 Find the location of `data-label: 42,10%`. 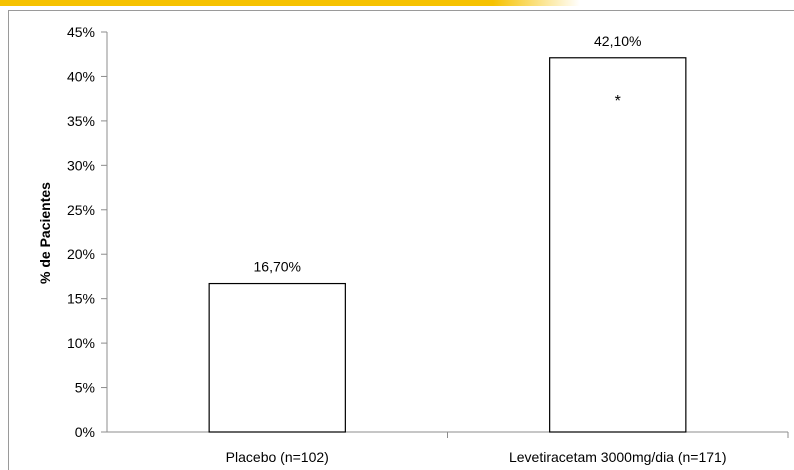

data-label: 42,10% is located at coordinates (617, 41).